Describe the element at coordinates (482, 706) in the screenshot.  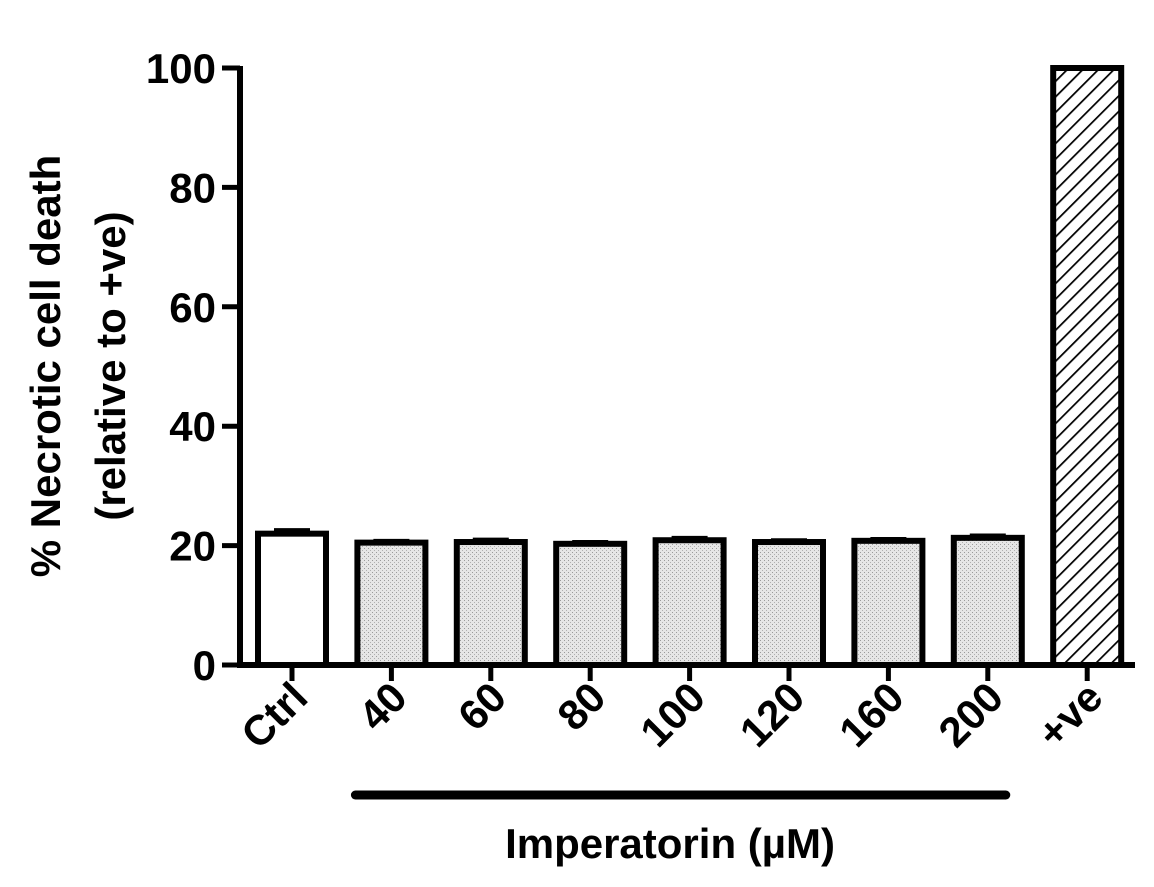
I see `x-tick-label-60: 60` at that location.